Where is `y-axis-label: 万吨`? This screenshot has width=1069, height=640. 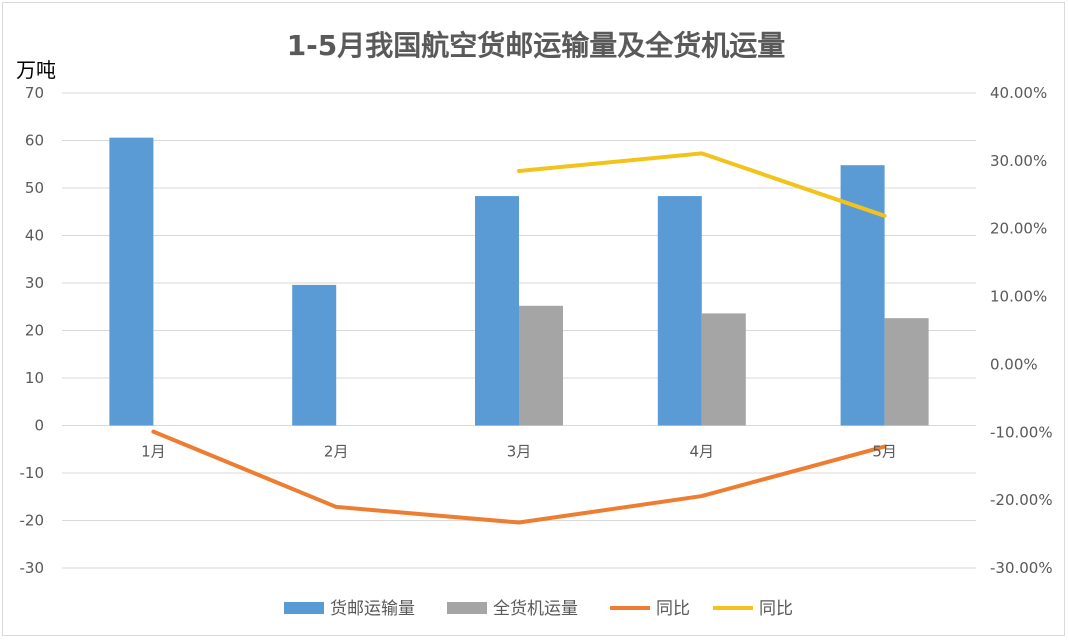
y-axis-label: 万吨 is located at coordinates (36, 70).